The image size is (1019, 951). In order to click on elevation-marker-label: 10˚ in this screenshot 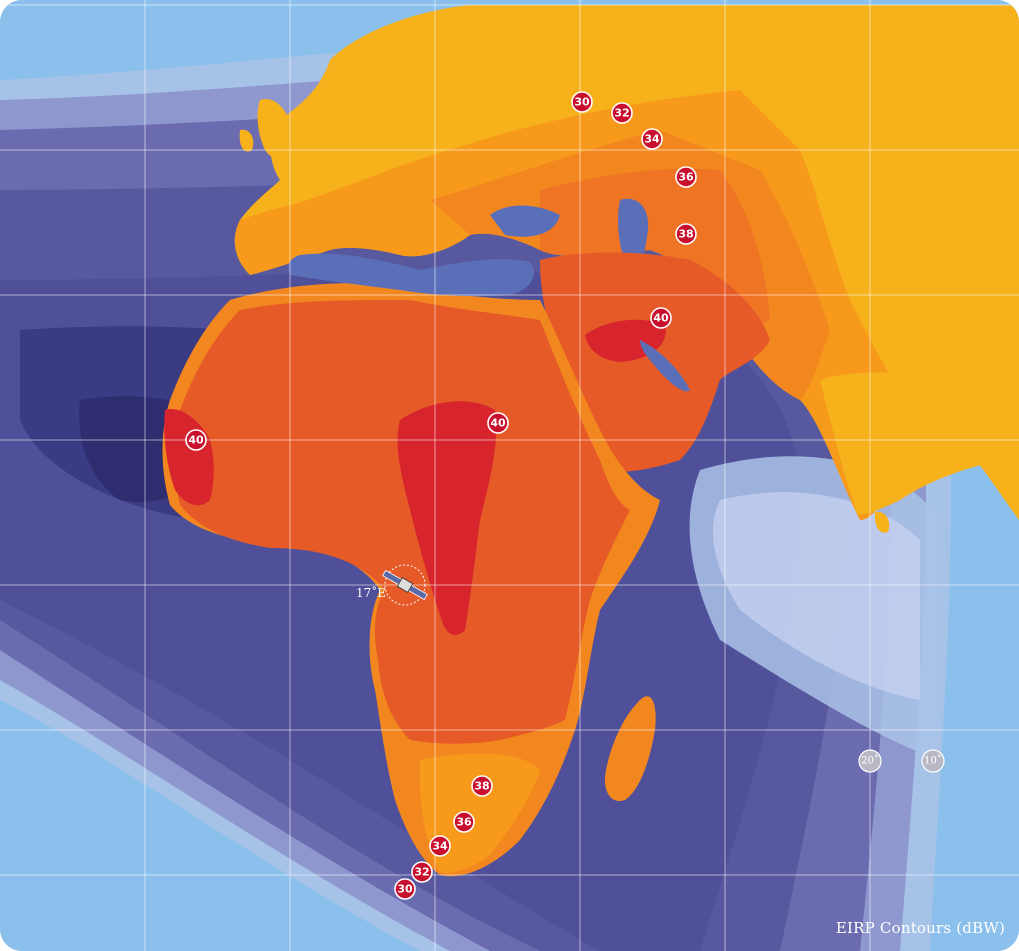, I will do `click(933, 761)`.